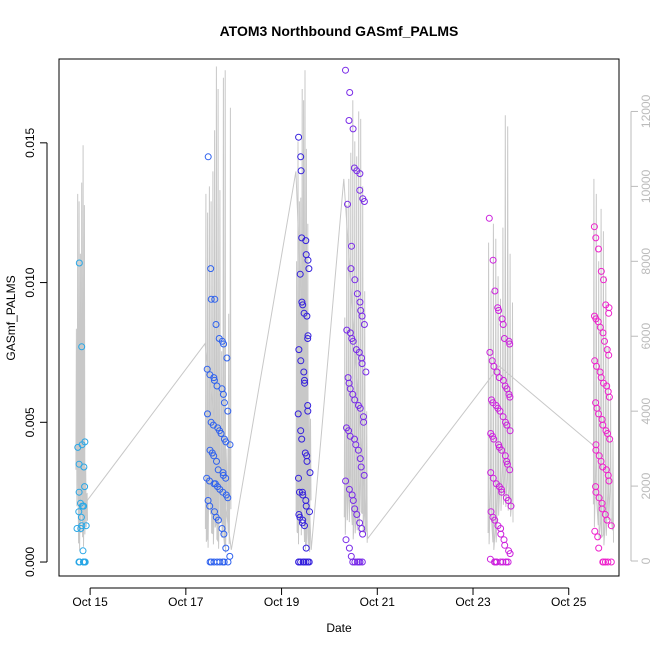 The image size is (650, 655). What do you see at coordinates (644, 111) in the screenshot?
I see `right-tick-label: 12000` at bounding box center [644, 111].